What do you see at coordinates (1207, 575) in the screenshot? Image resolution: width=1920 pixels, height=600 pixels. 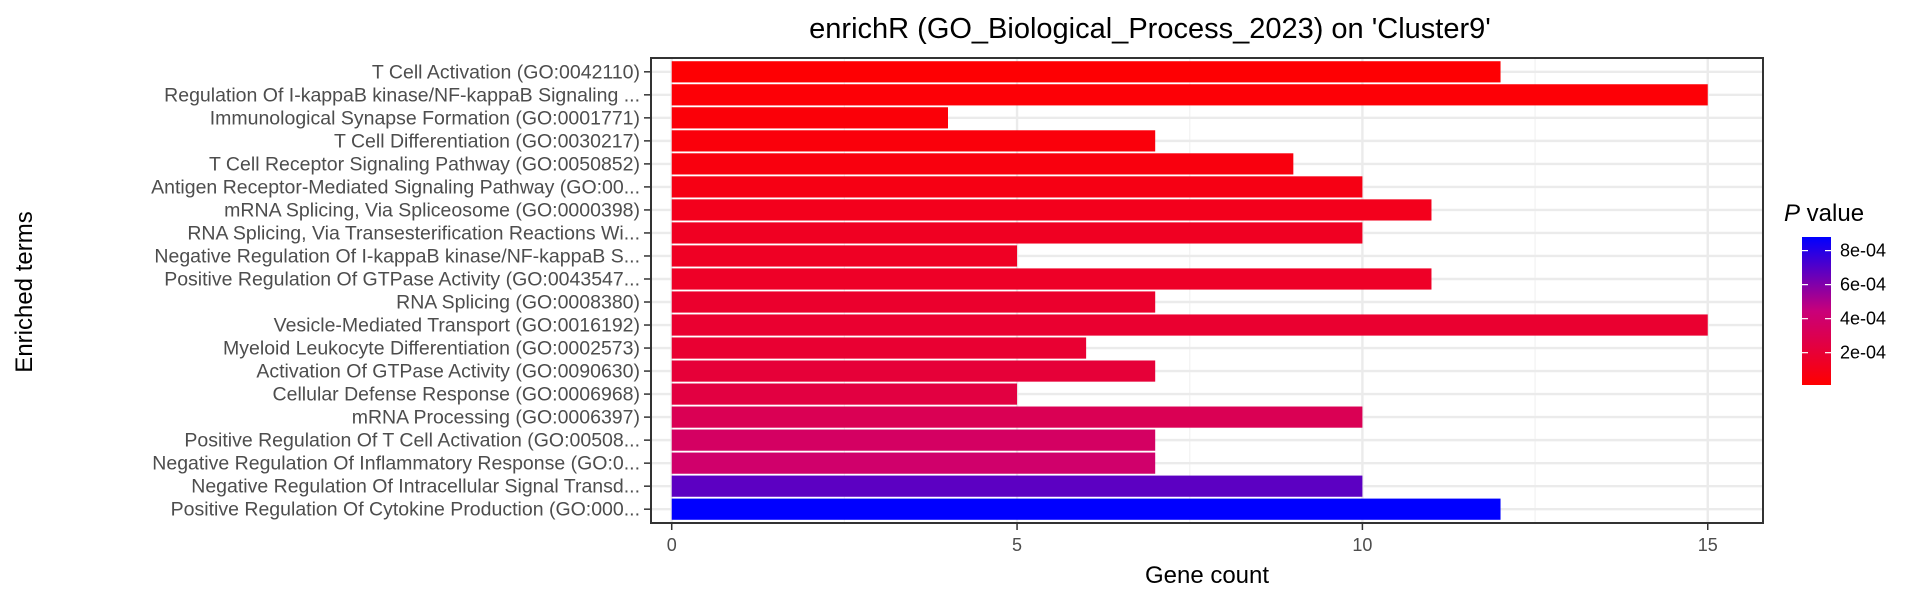 I see `x-axis-title: Gene count` at bounding box center [1207, 575].